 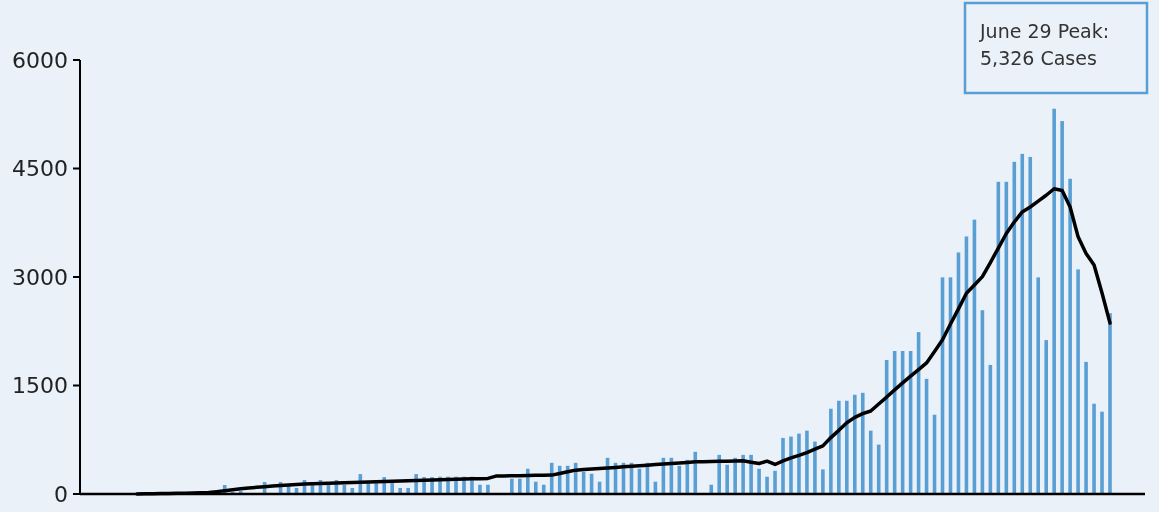 I want to click on y-tick-label: 3000, so click(x=40, y=277).